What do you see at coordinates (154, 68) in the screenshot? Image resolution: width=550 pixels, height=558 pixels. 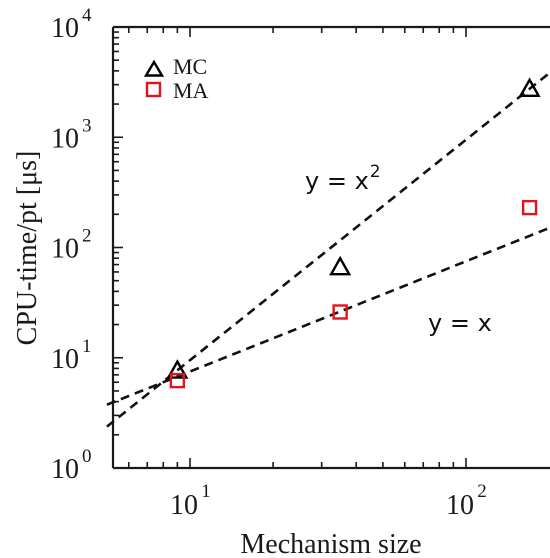 I see `legend-marker-mc` at bounding box center [154, 68].